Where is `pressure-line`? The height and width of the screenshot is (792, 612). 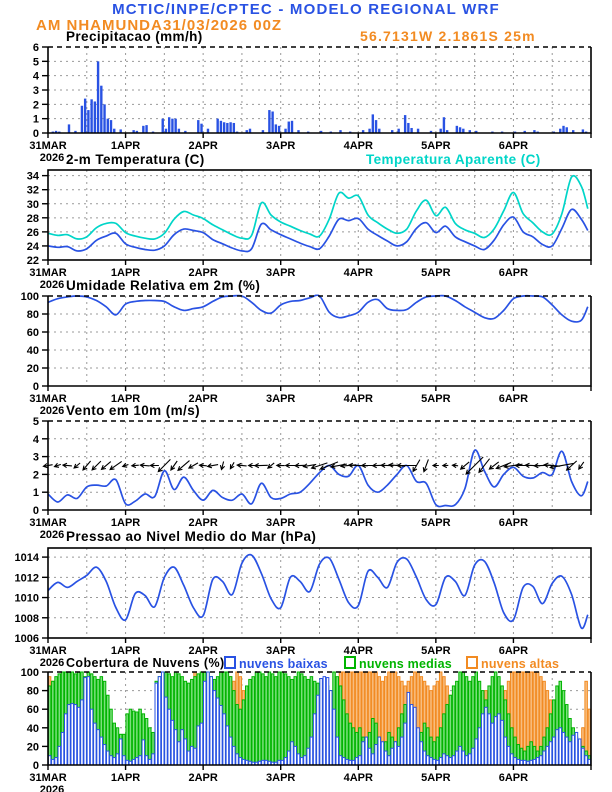 pressure-line is located at coordinates (318, 591).